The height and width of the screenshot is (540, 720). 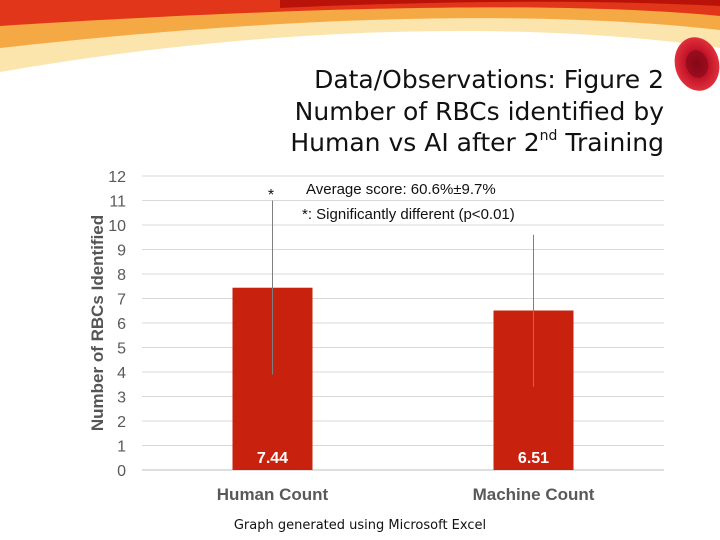 What do you see at coordinates (117, 226) in the screenshot?
I see `y-tick-label-10: 10` at bounding box center [117, 226].